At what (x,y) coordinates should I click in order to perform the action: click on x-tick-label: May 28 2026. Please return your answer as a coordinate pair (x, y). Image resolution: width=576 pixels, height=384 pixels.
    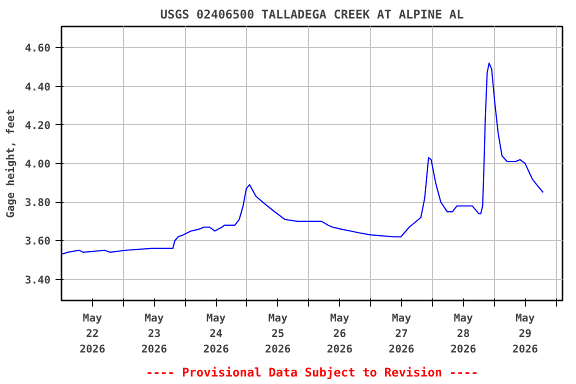
    Looking at the image, I should click on (463, 334).